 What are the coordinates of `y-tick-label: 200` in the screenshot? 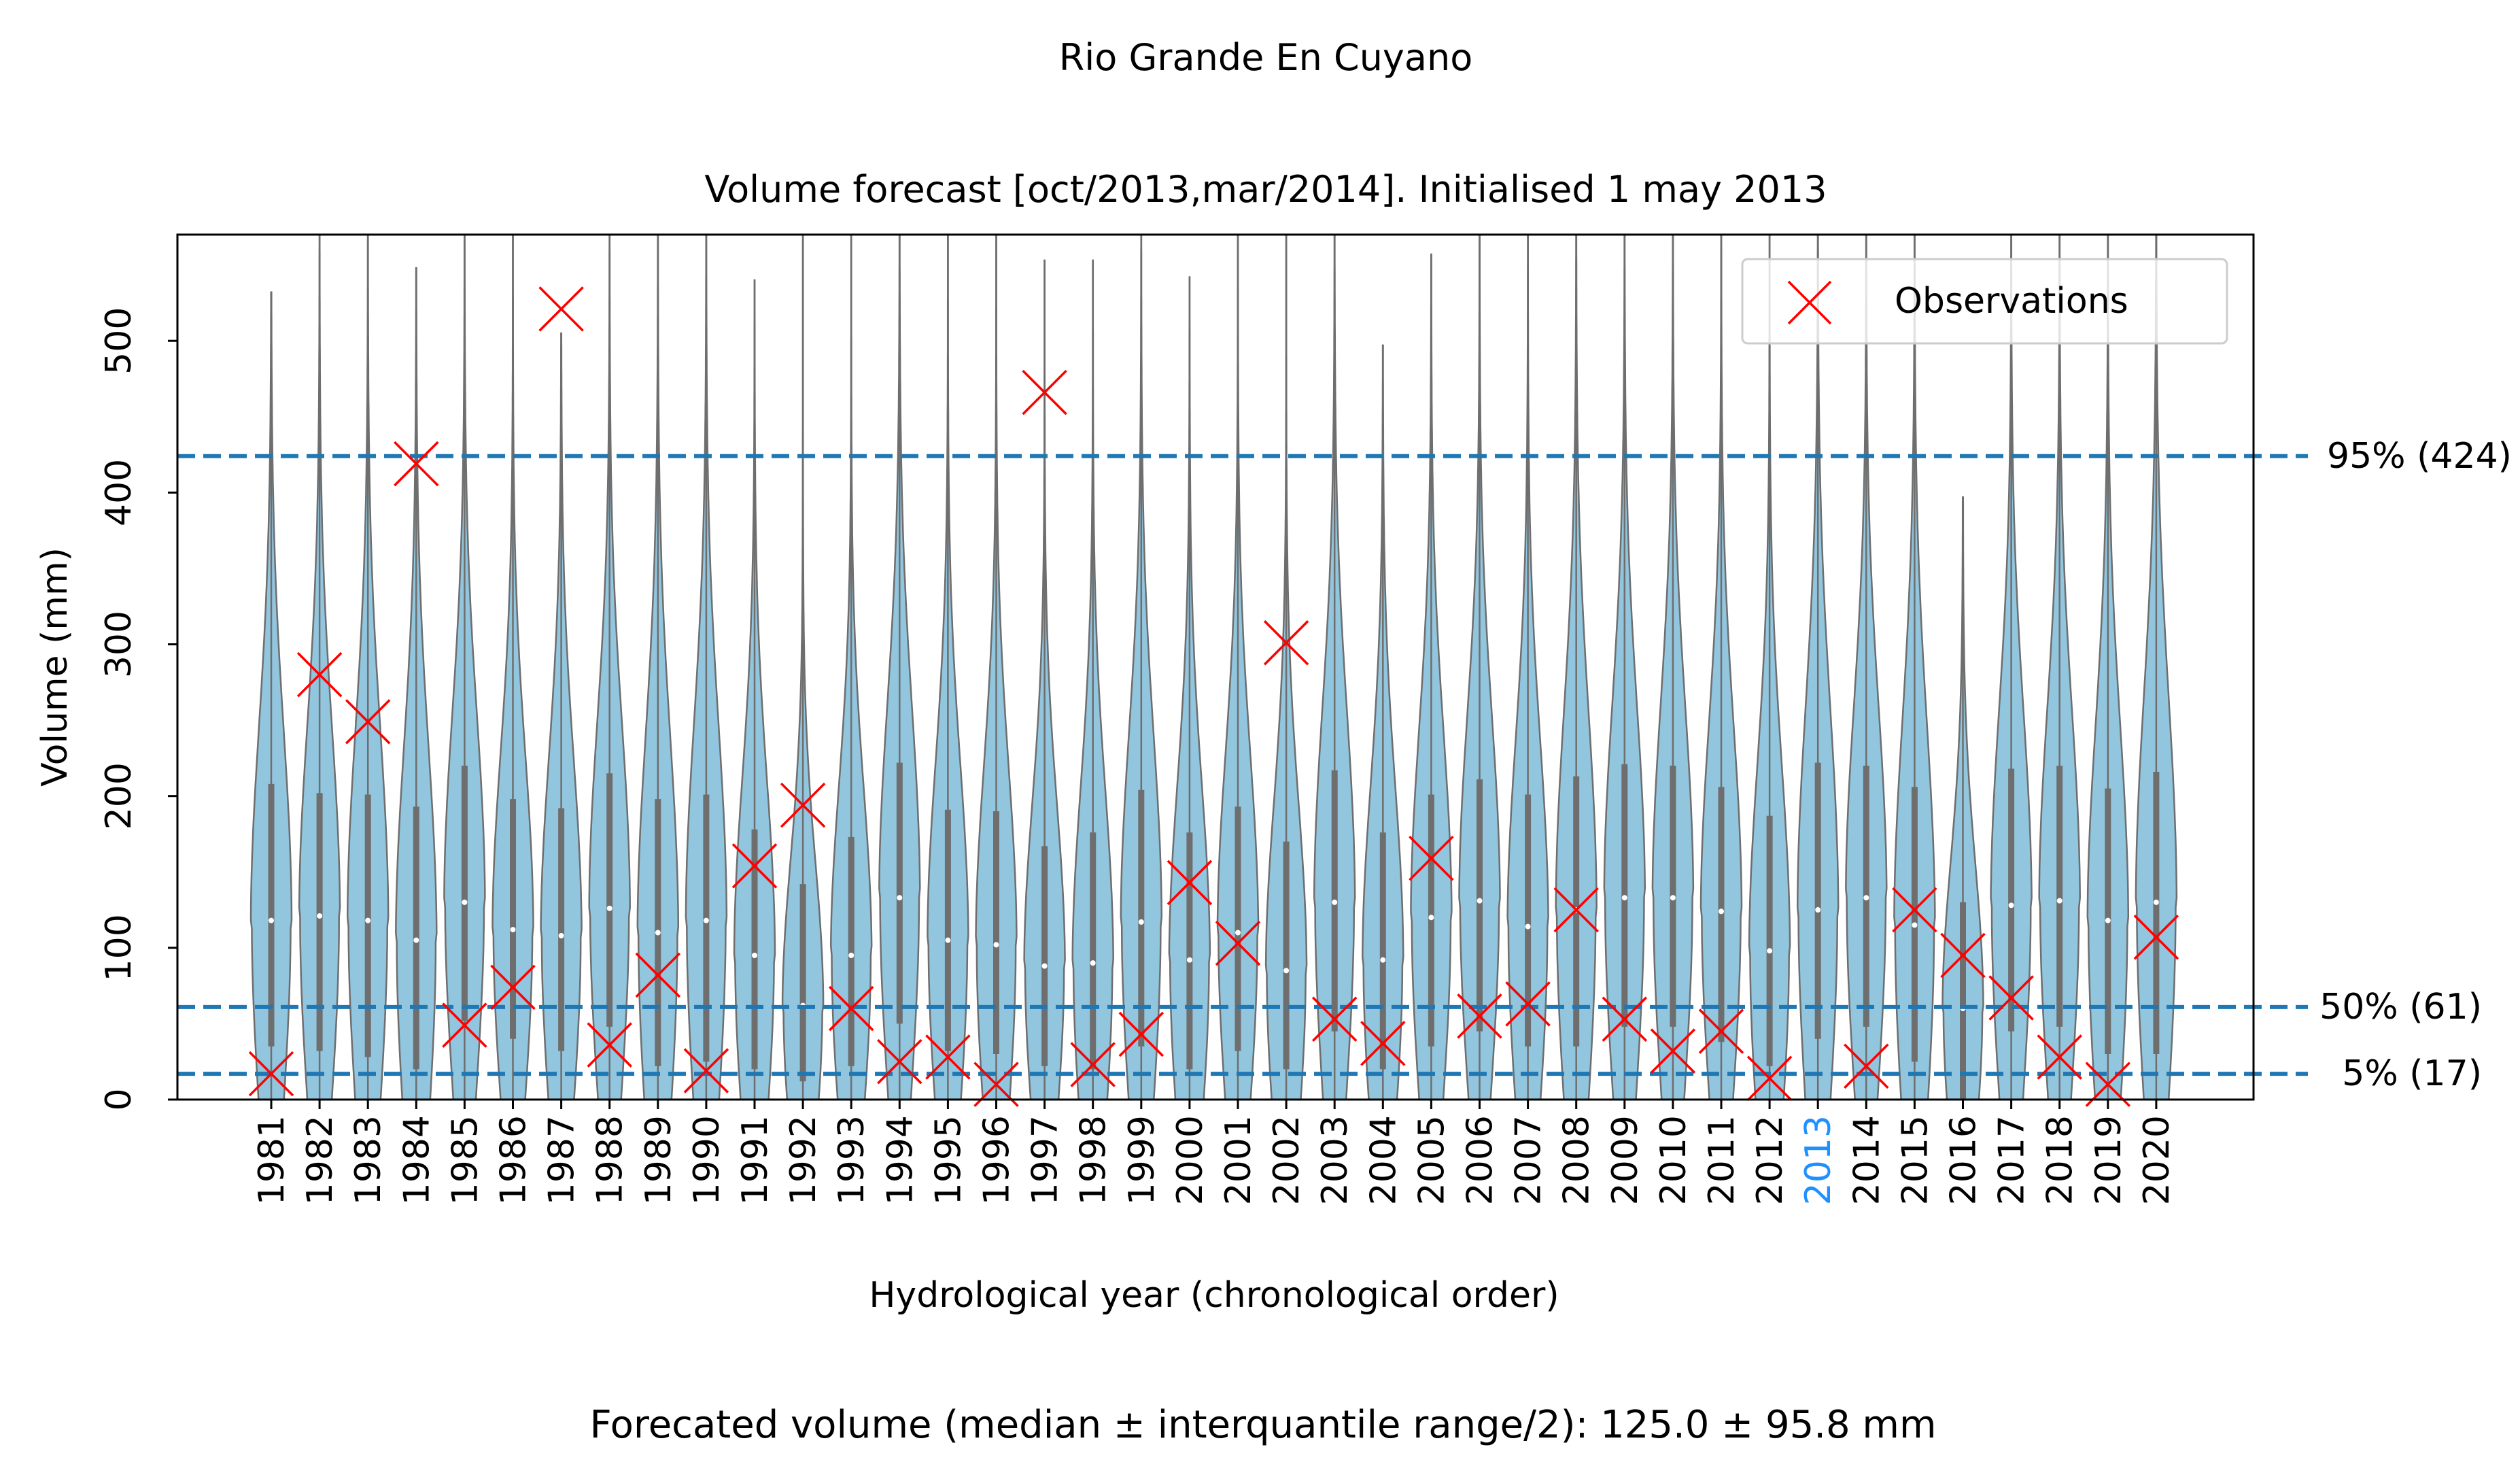 It's located at (119, 796).